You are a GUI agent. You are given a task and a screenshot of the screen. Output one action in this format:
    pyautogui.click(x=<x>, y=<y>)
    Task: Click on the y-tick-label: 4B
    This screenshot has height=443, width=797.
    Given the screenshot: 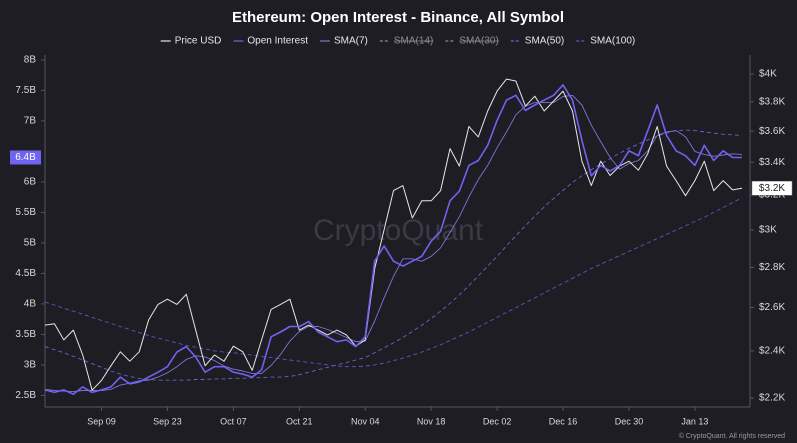 What is the action you would take?
    pyautogui.click(x=30, y=304)
    